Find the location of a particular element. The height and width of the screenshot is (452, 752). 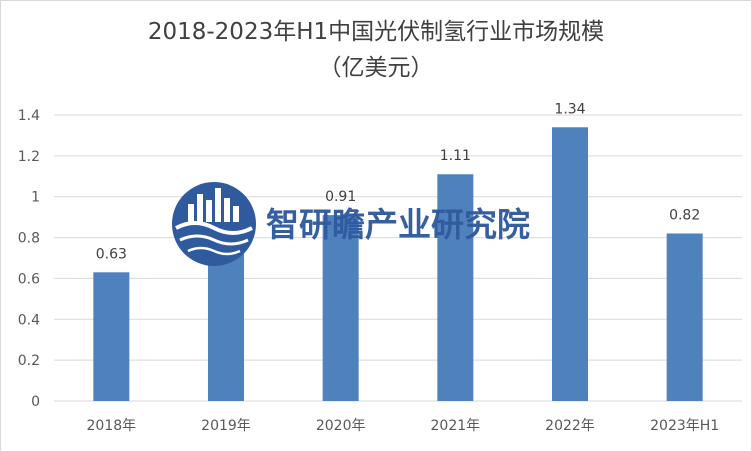

y-tick-label: 0 is located at coordinates (35, 402).